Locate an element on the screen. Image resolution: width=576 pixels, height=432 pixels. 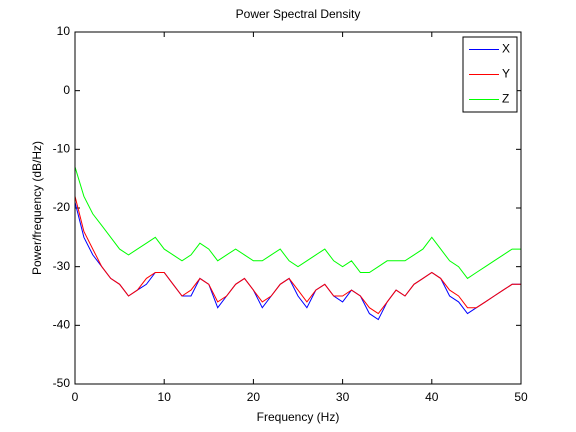
y-tick-label: -40 is located at coordinates (62, 325).